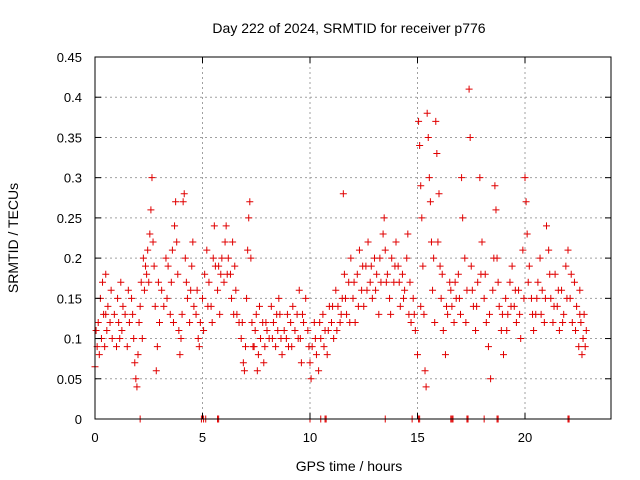 This screenshot has height=480, width=640. Describe the element at coordinates (310, 437) in the screenshot. I see `x-tick-label: 10` at that location.